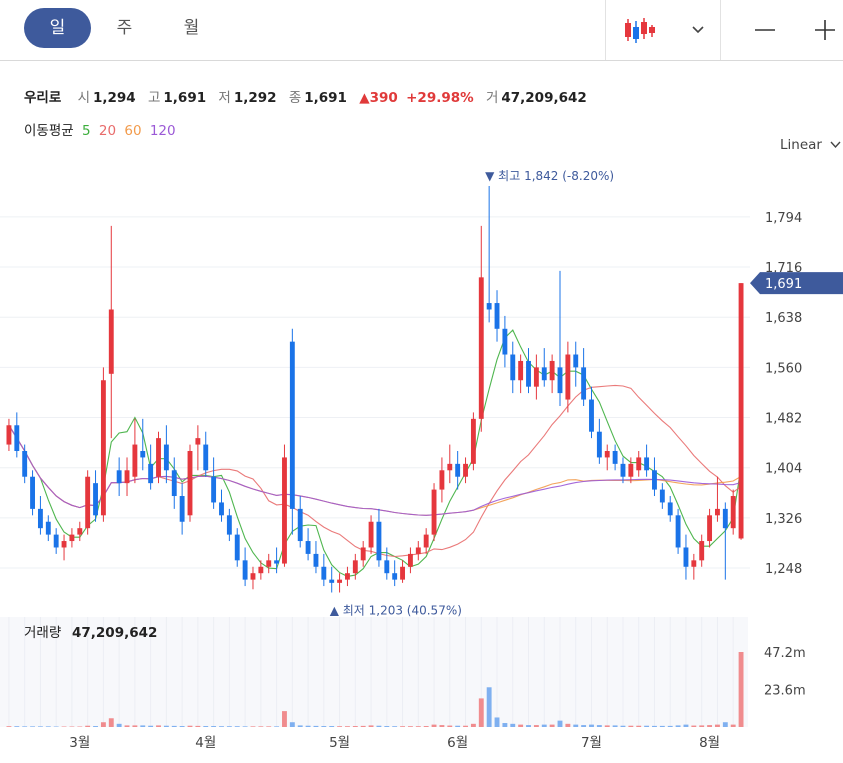 This screenshot has height=763, width=843. Describe the element at coordinates (810, 145) in the screenshot. I see `scale-select: Linear` at that location.